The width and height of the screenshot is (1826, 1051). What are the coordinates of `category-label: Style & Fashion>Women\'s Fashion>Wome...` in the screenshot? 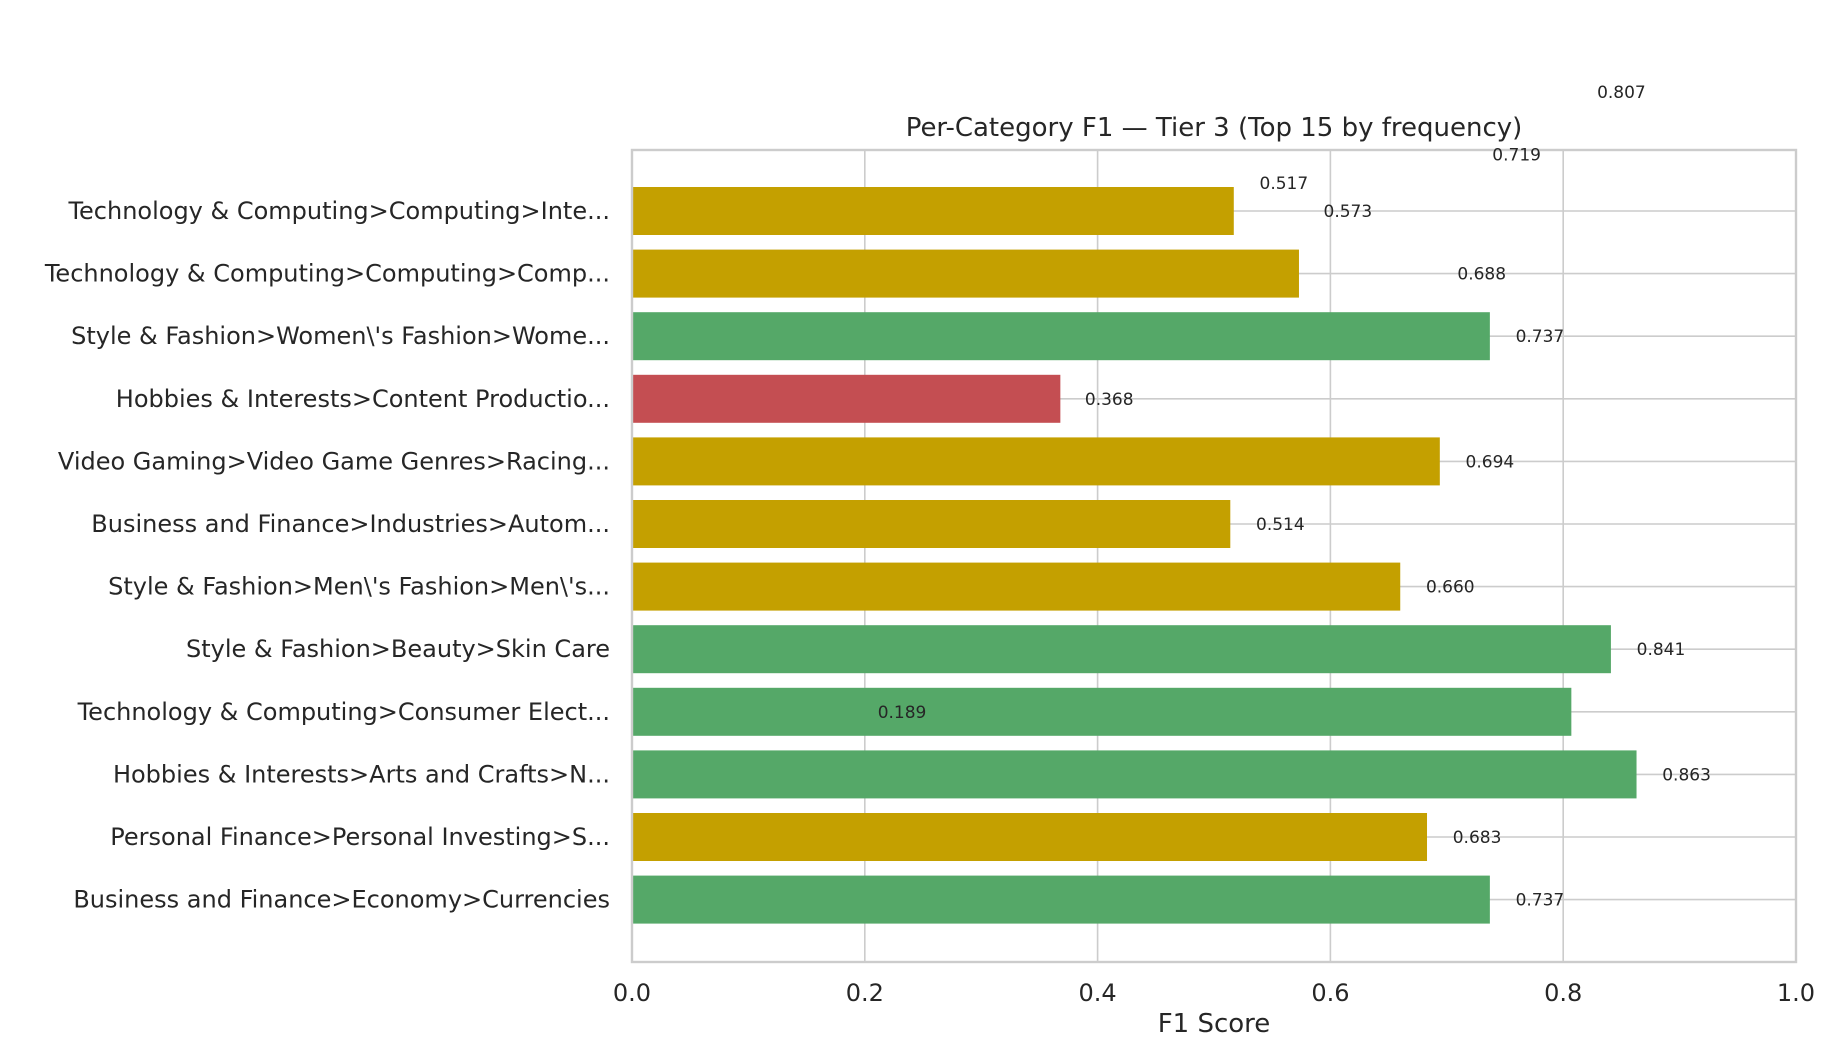 It's located at (340, 336).